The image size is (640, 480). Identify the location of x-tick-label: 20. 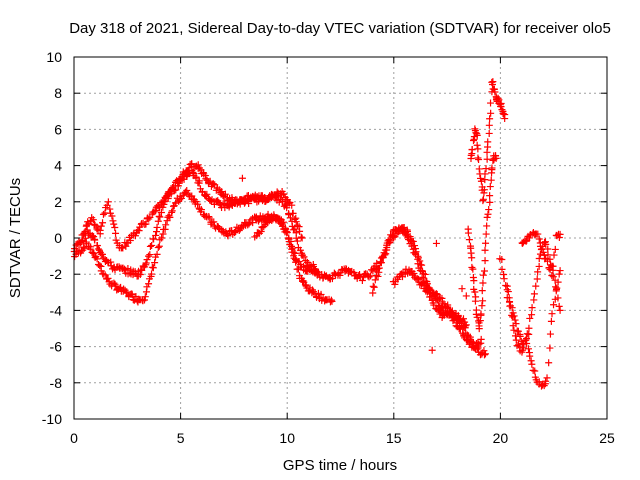
(501, 438).